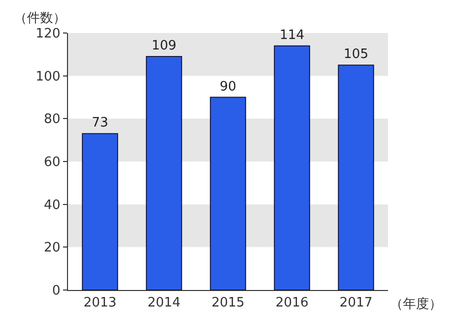 The image size is (460, 326). I want to click on data-label: 105, so click(356, 54).